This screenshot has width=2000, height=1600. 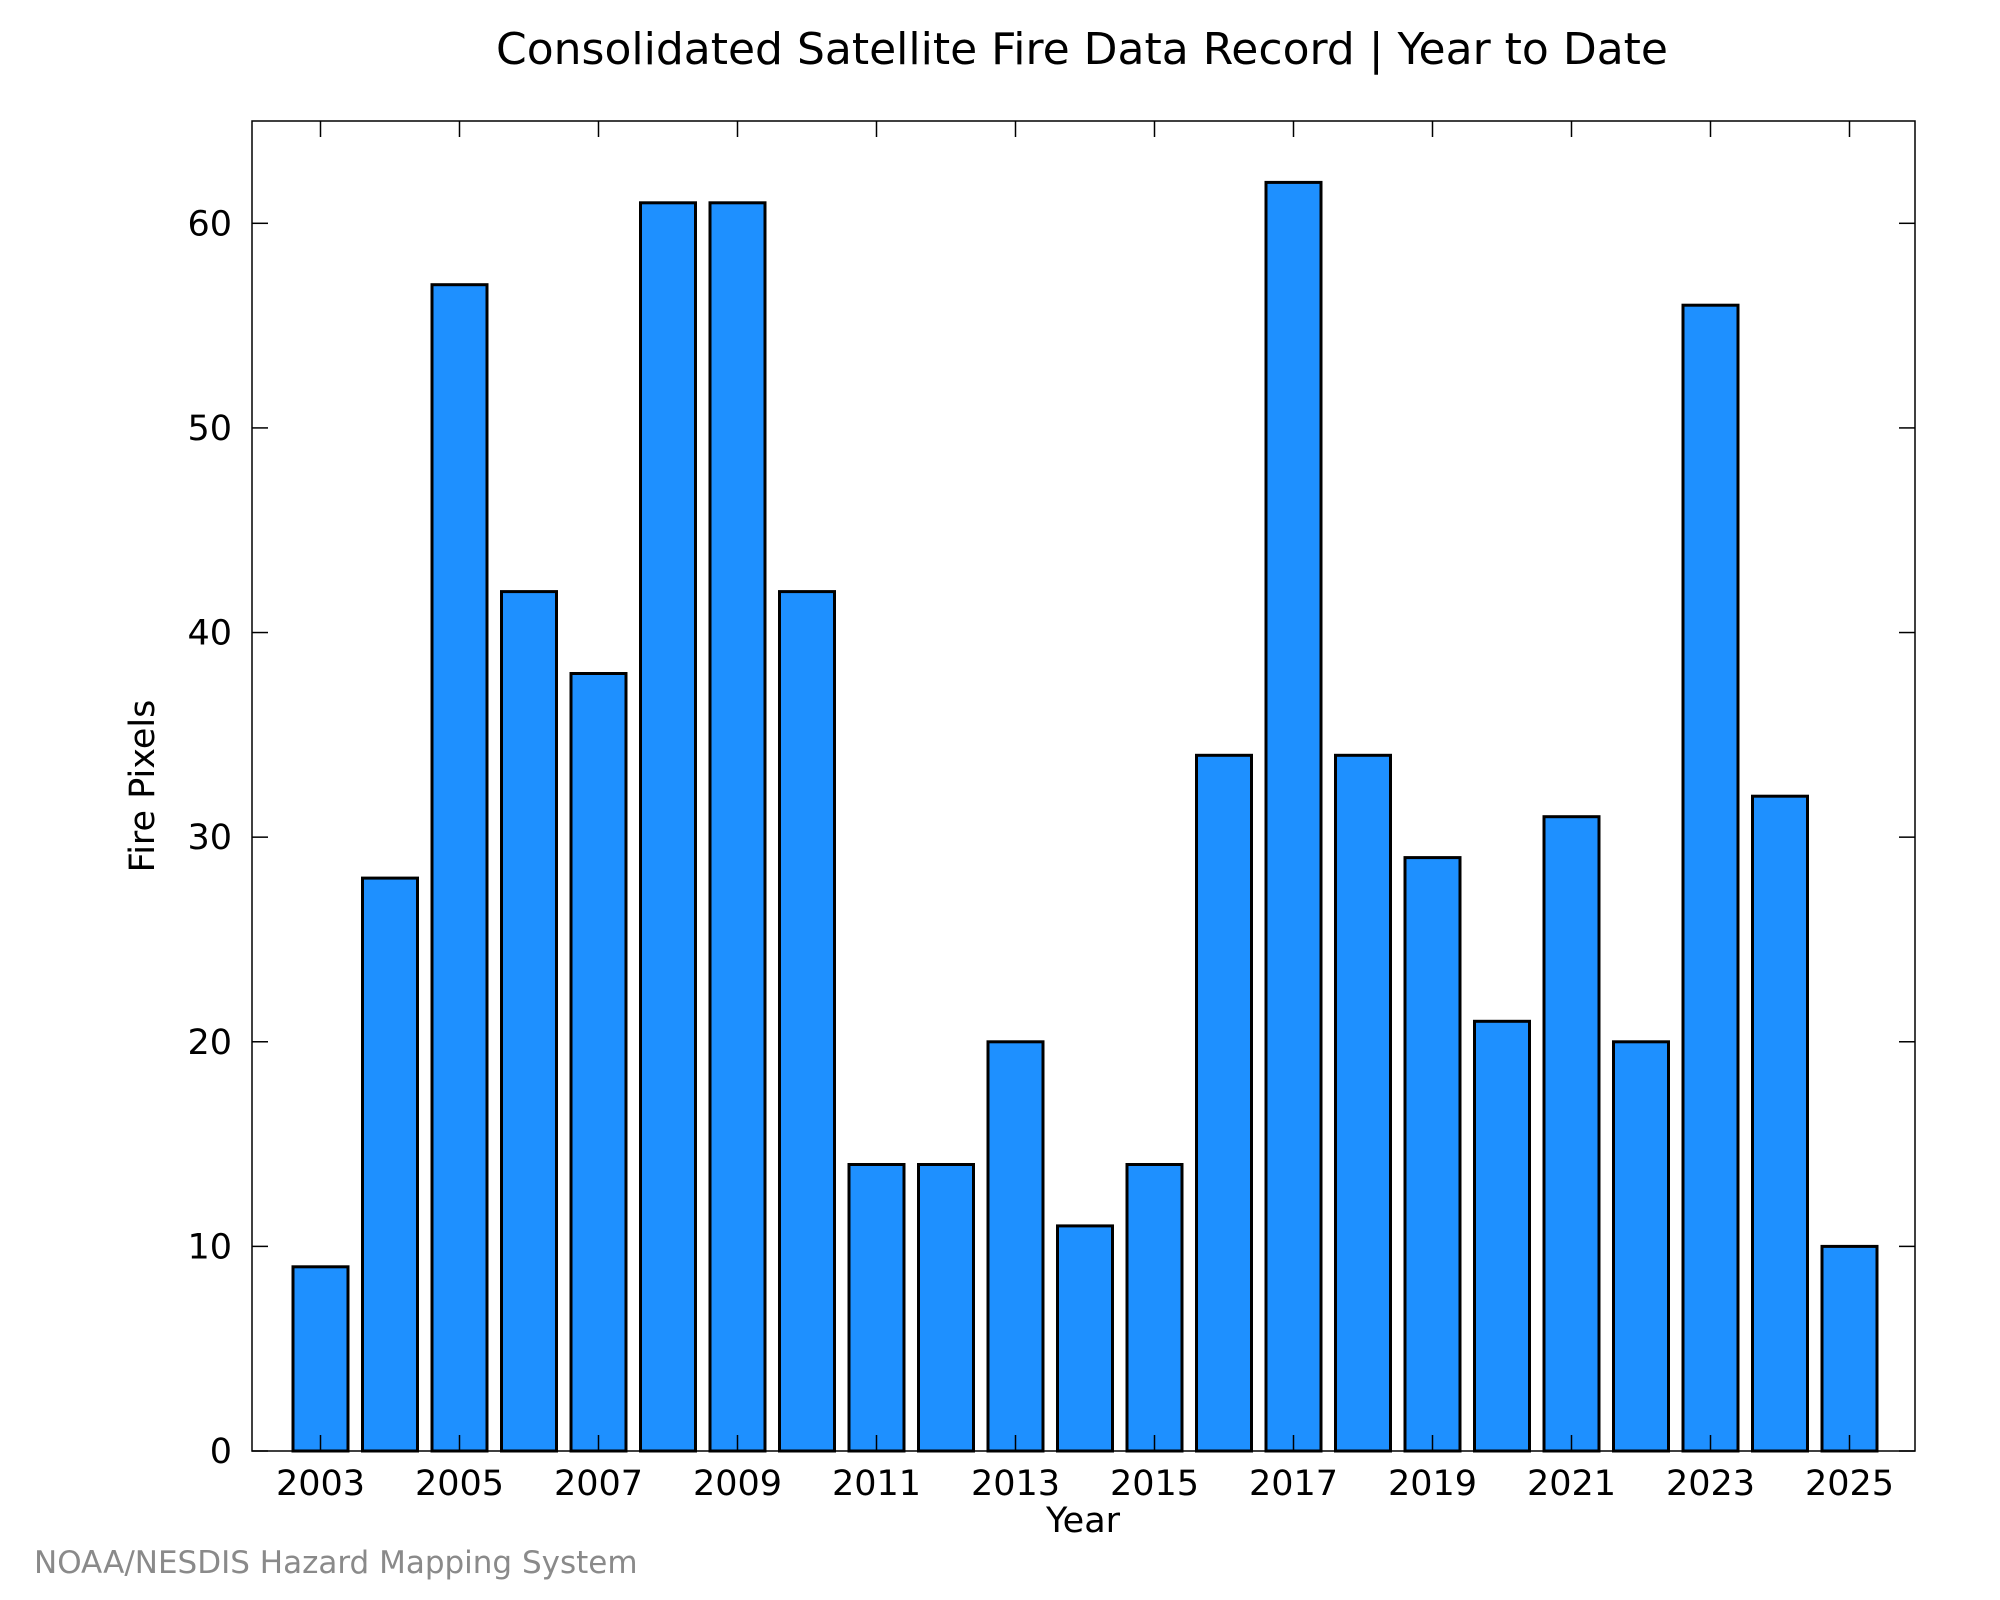 I want to click on bar-2025, so click(x=1849, y=1348).